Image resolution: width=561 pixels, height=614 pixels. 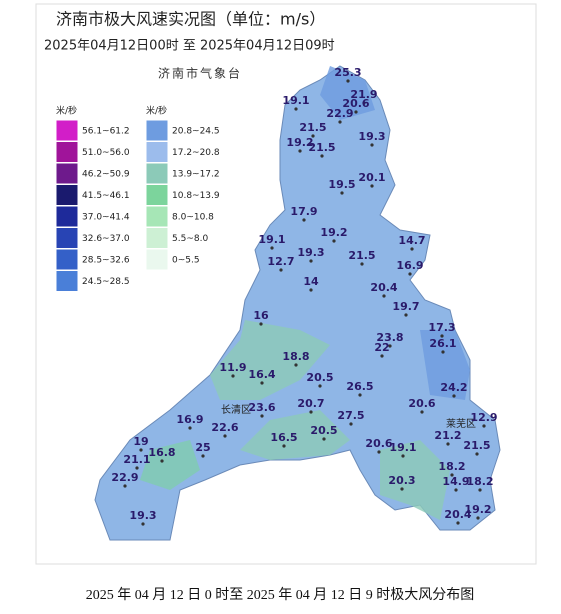 I want to click on station-value: 20.3, so click(x=401, y=480).